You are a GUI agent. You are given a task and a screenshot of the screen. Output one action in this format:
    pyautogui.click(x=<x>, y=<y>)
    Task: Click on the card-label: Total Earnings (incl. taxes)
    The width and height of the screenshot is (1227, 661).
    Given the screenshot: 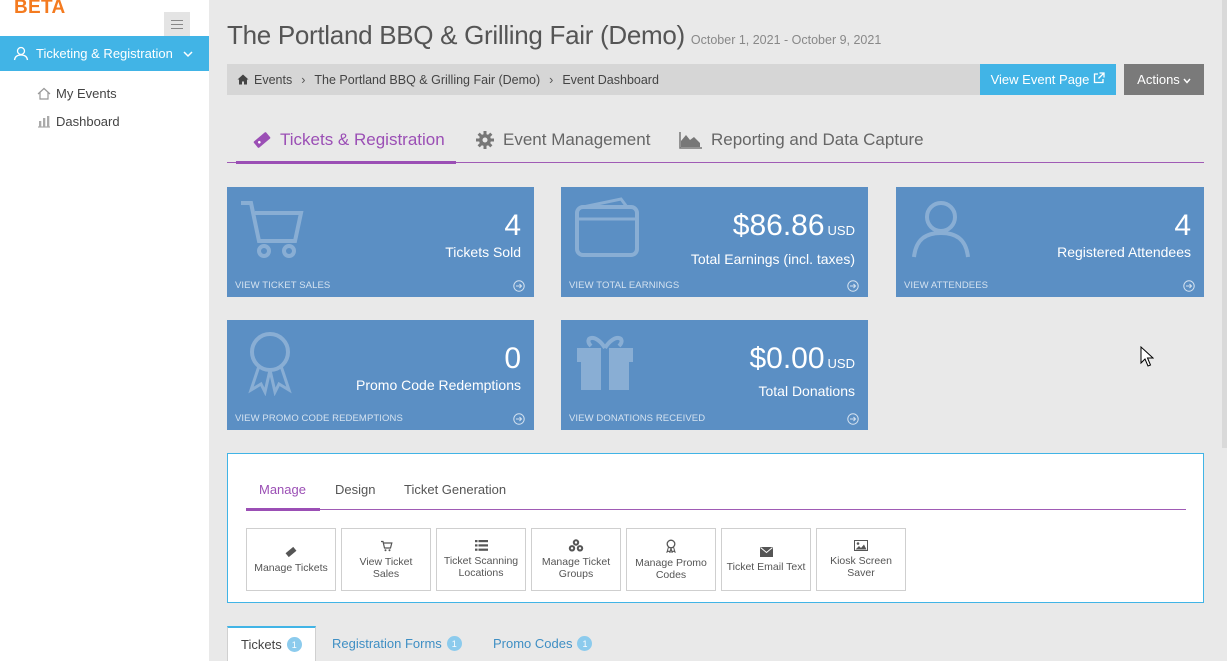 What is the action you would take?
    pyautogui.click(x=772, y=259)
    